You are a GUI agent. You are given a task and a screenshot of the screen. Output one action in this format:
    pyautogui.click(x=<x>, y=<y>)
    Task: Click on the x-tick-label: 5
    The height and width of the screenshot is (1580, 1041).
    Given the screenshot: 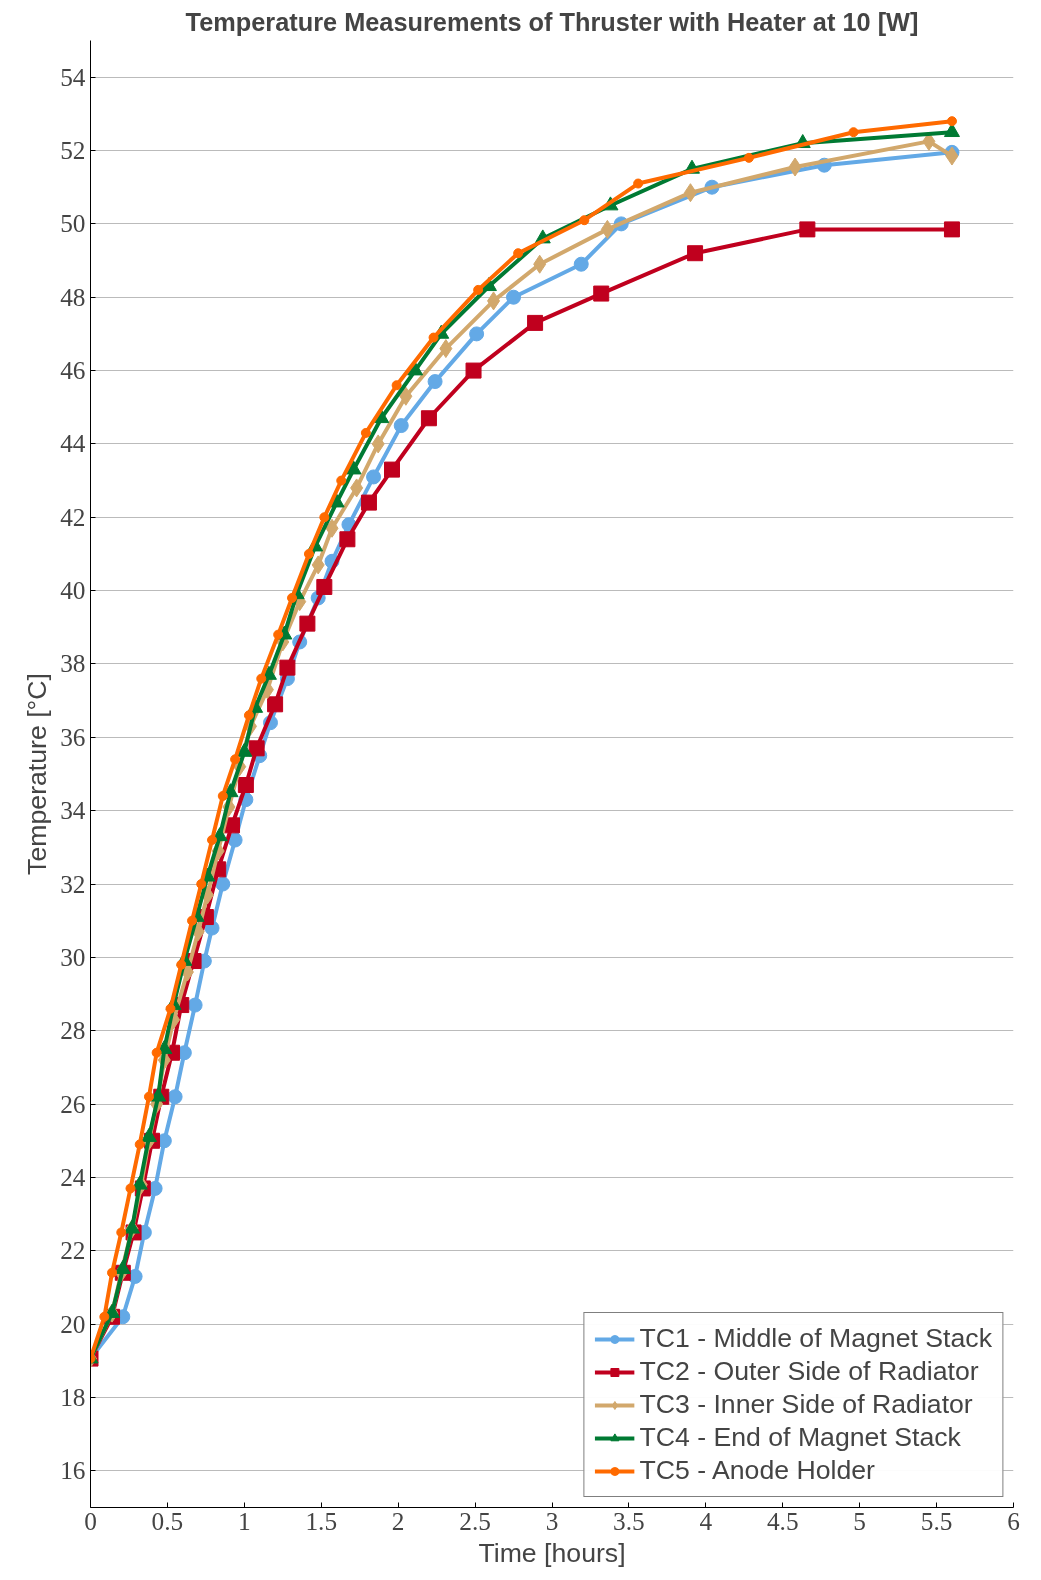 What is the action you would take?
    pyautogui.click(x=860, y=1520)
    